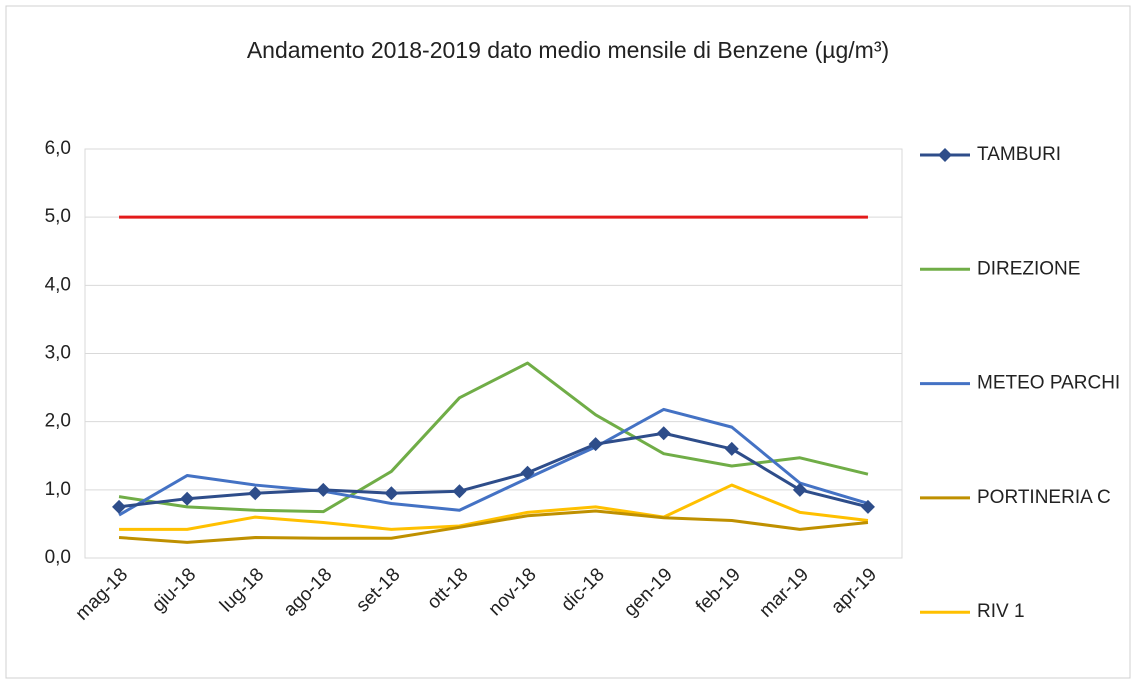 This screenshot has height=689, width=1138. I want to click on legend-marker, so click(945, 155).